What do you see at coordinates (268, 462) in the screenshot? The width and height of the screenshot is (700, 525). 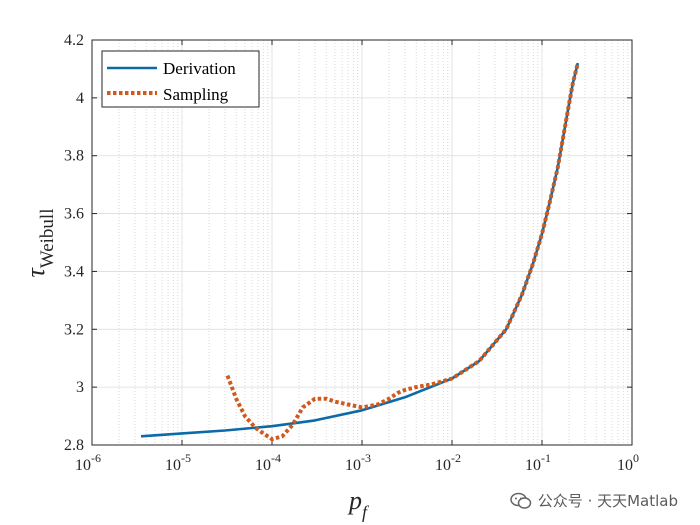 I see `x-tick-label: 10⁻⁴` at bounding box center [268, 462].